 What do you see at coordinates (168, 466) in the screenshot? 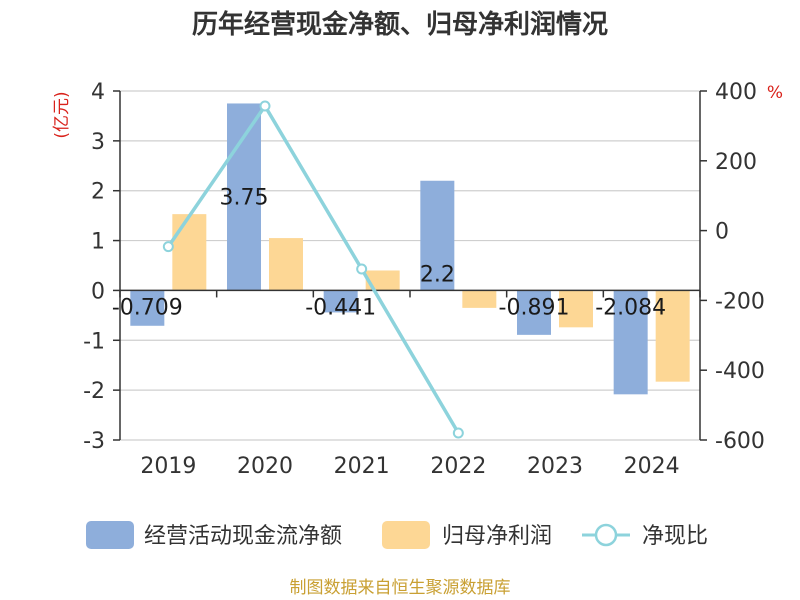
I see `x-tick-label-2019: 2019` at bounding box center [168, 466].